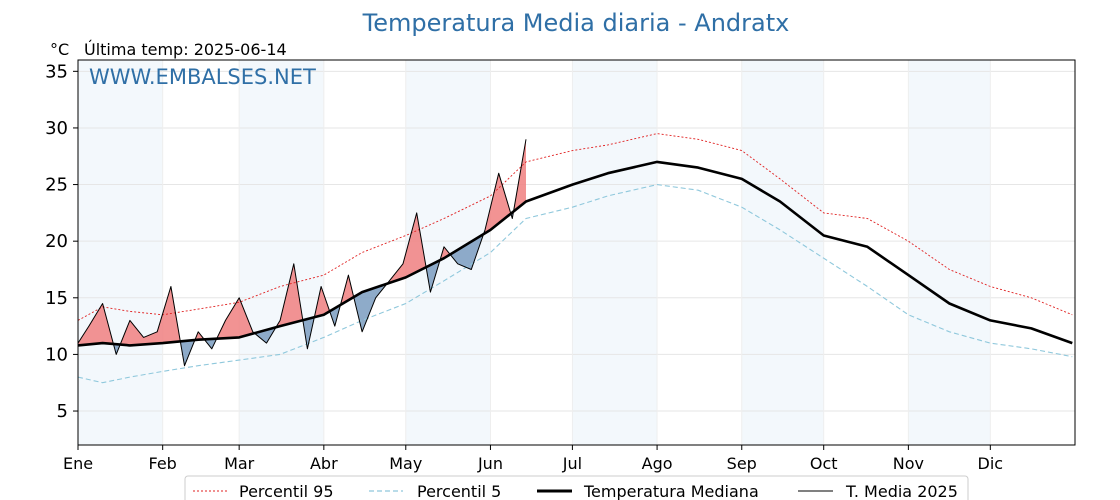 This screenshot has width=1120, height=500. I want to click on x-tick-label: Ago, so click(657, 463).